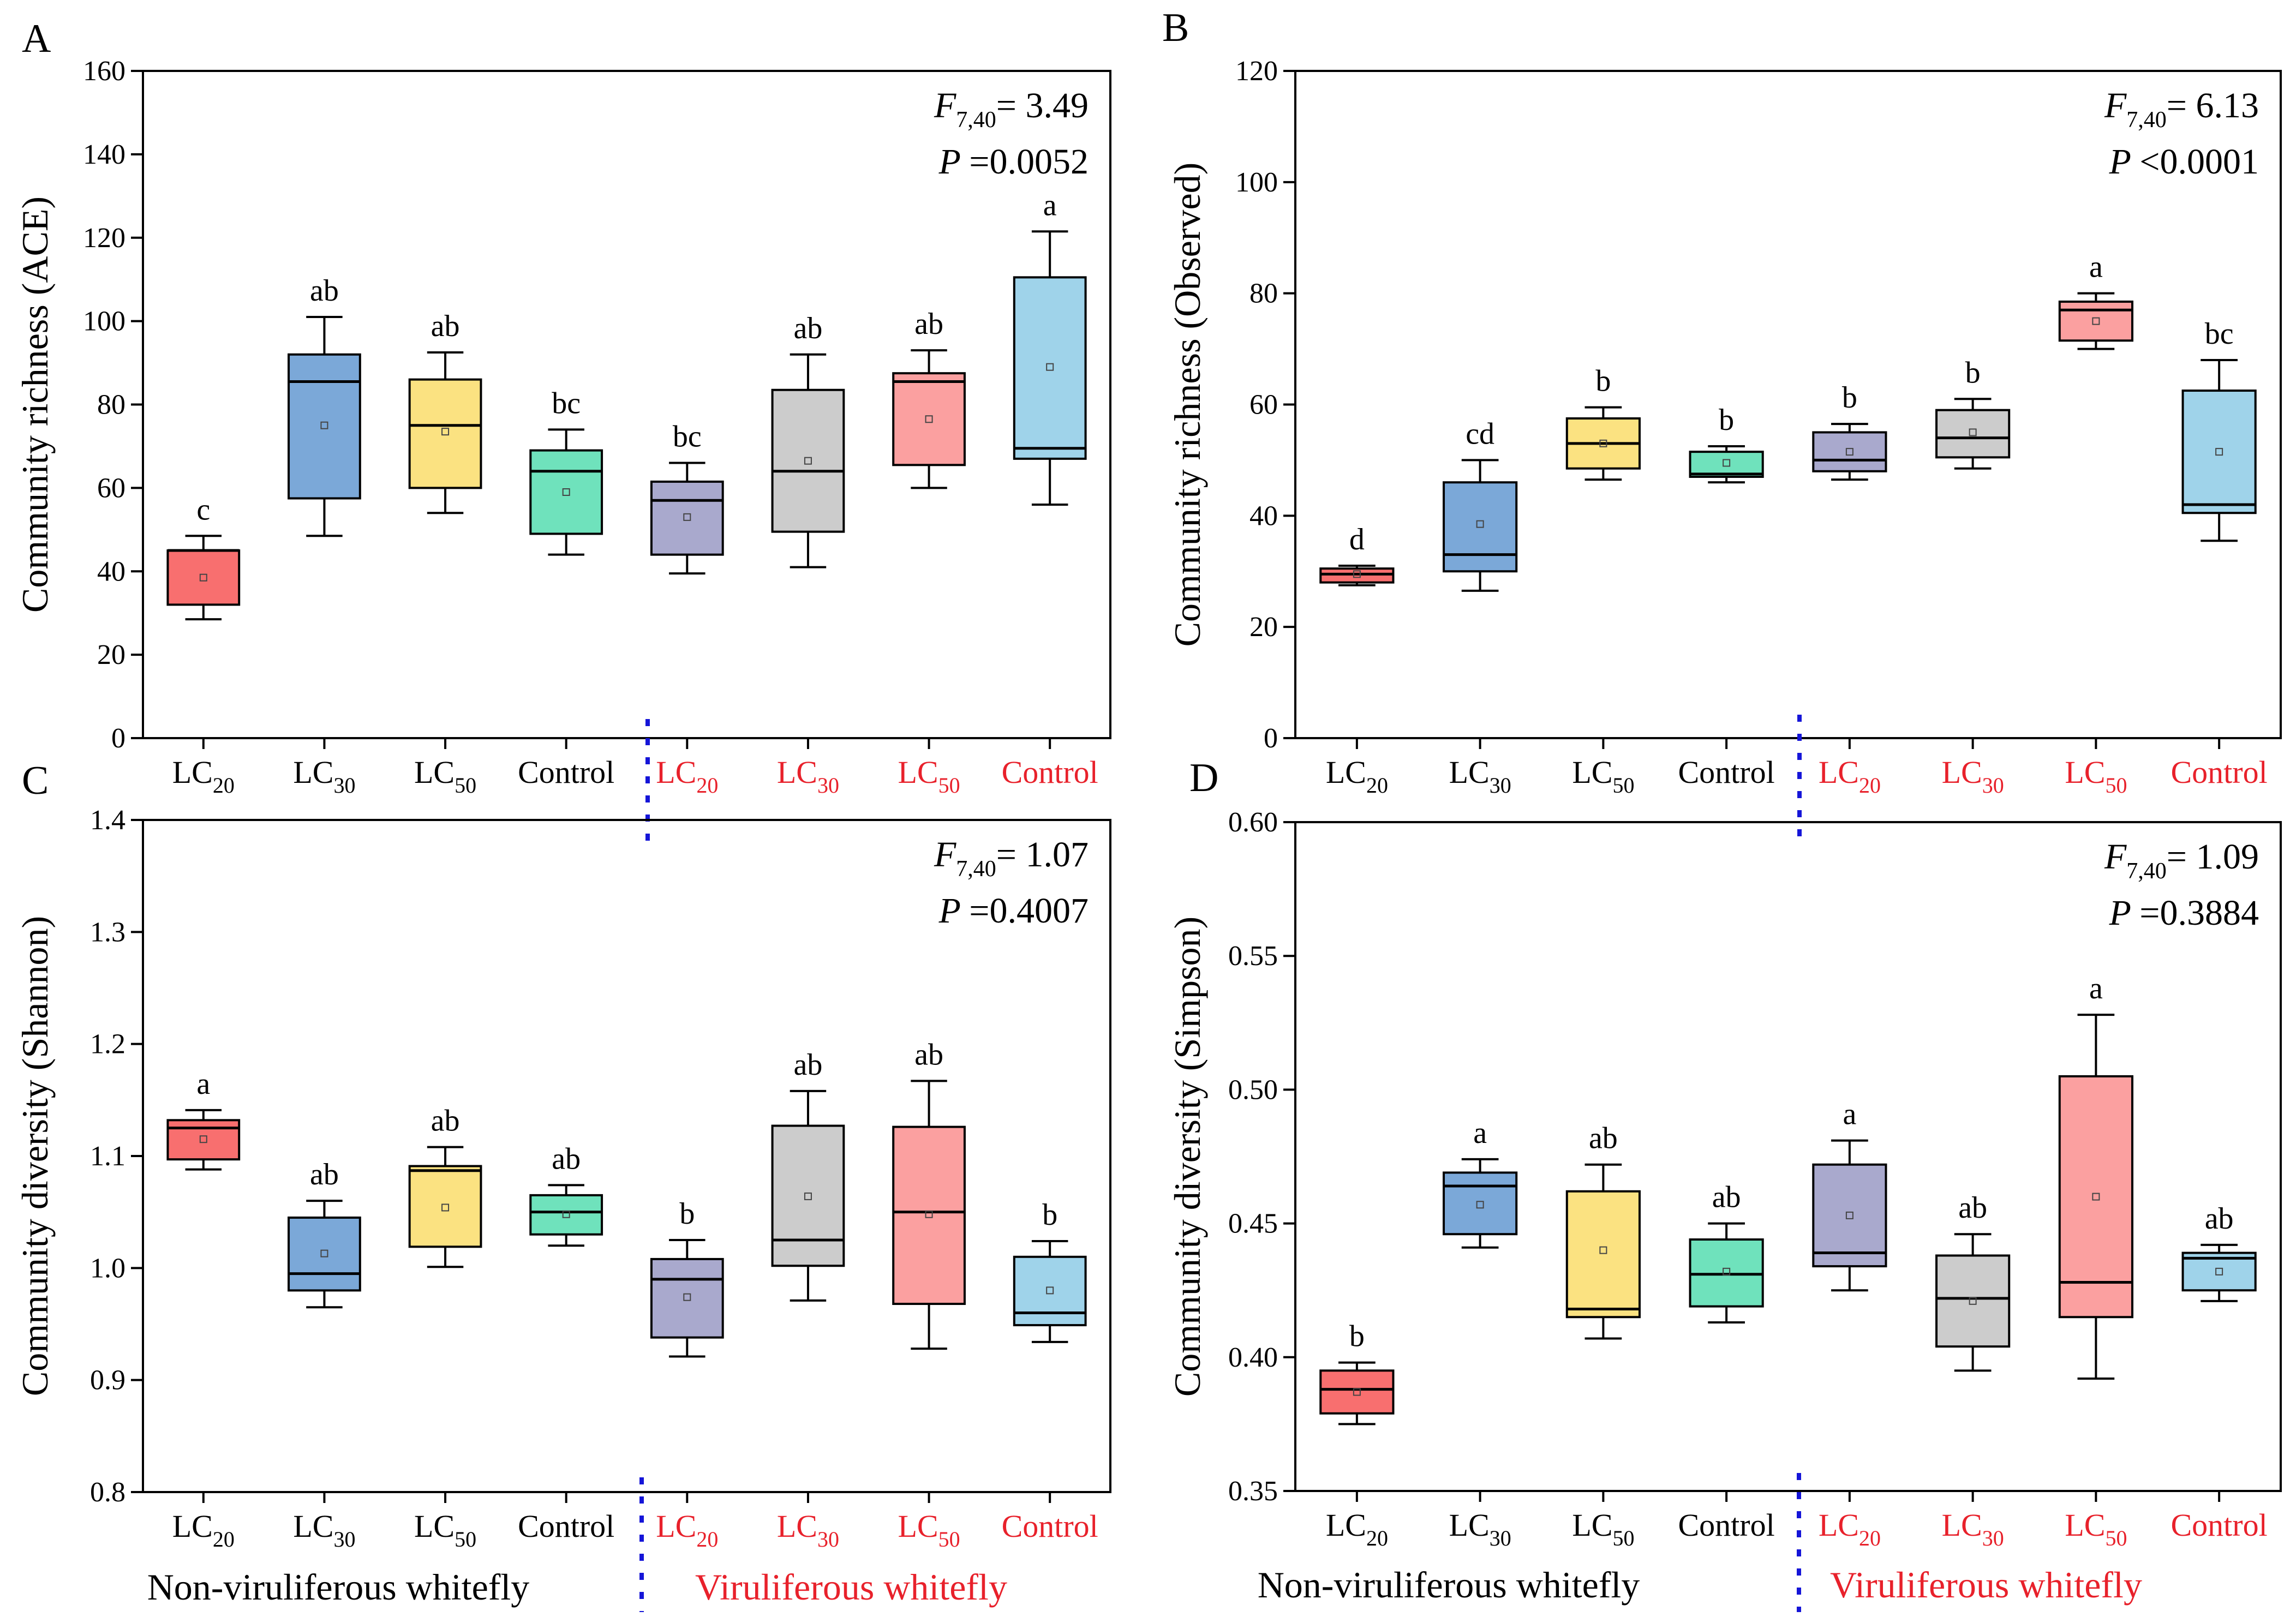 Image resolution: width=2296 pixels, height=1623 pixels. I want to click on p-value: P =0.4007, so click(1013, 911).